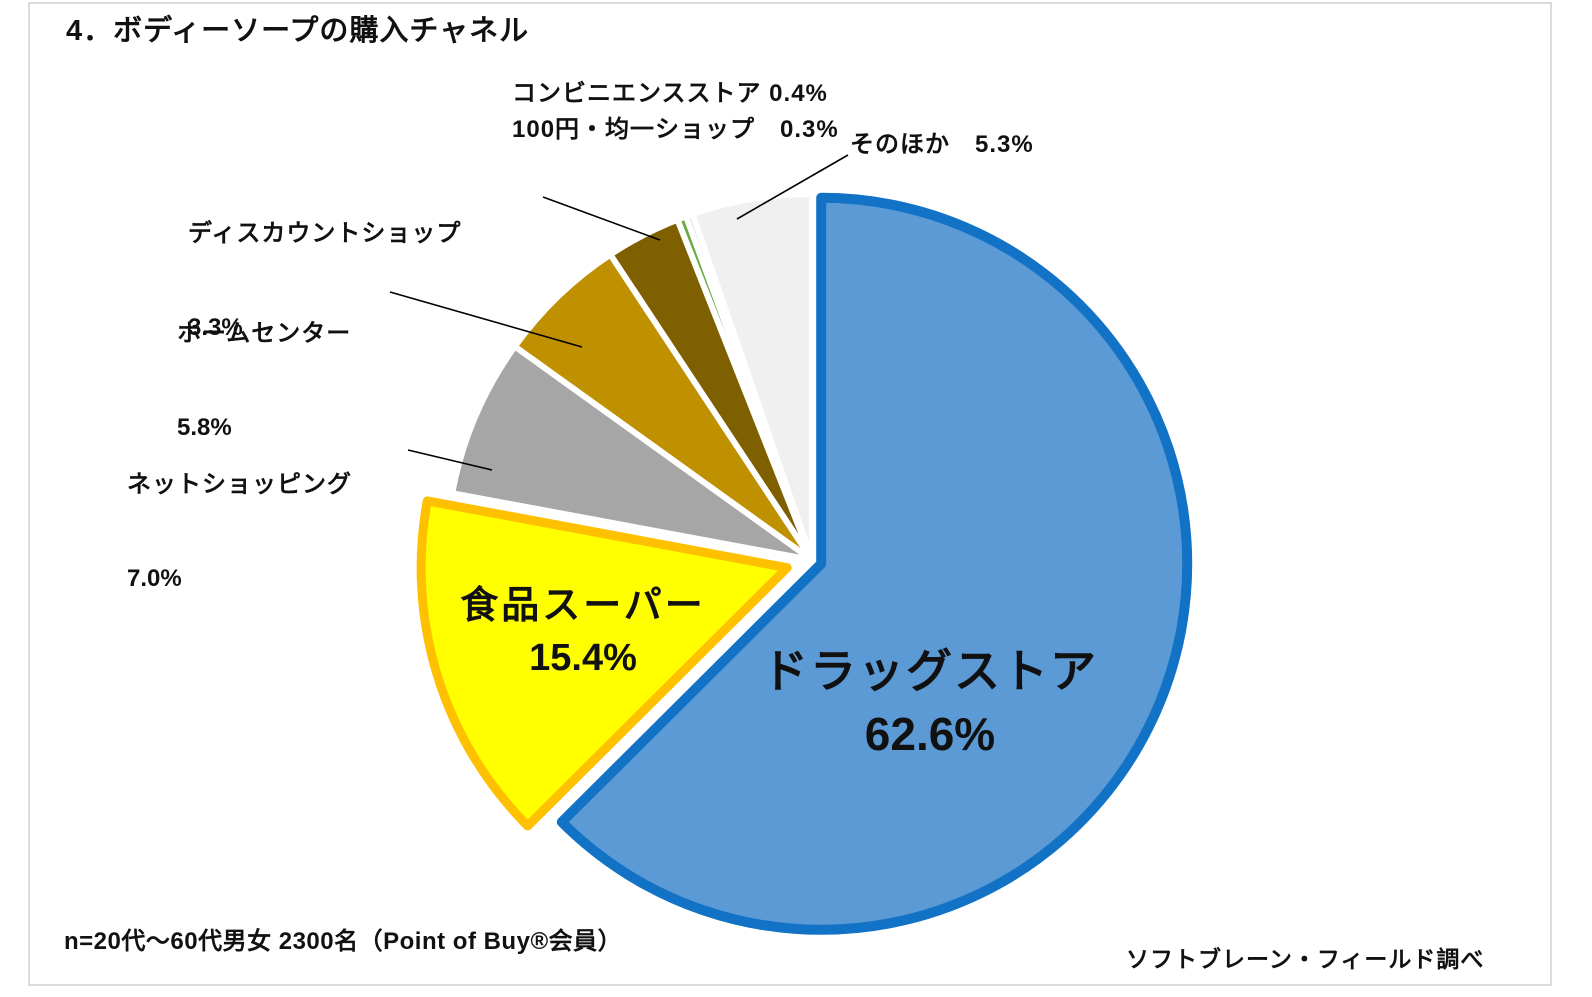 The image size is (1592, 997). Describe the element at coordinates (930, 671) in the screenshot. I see `slice-label-drug-store-name: ドラッグストア` at that location.